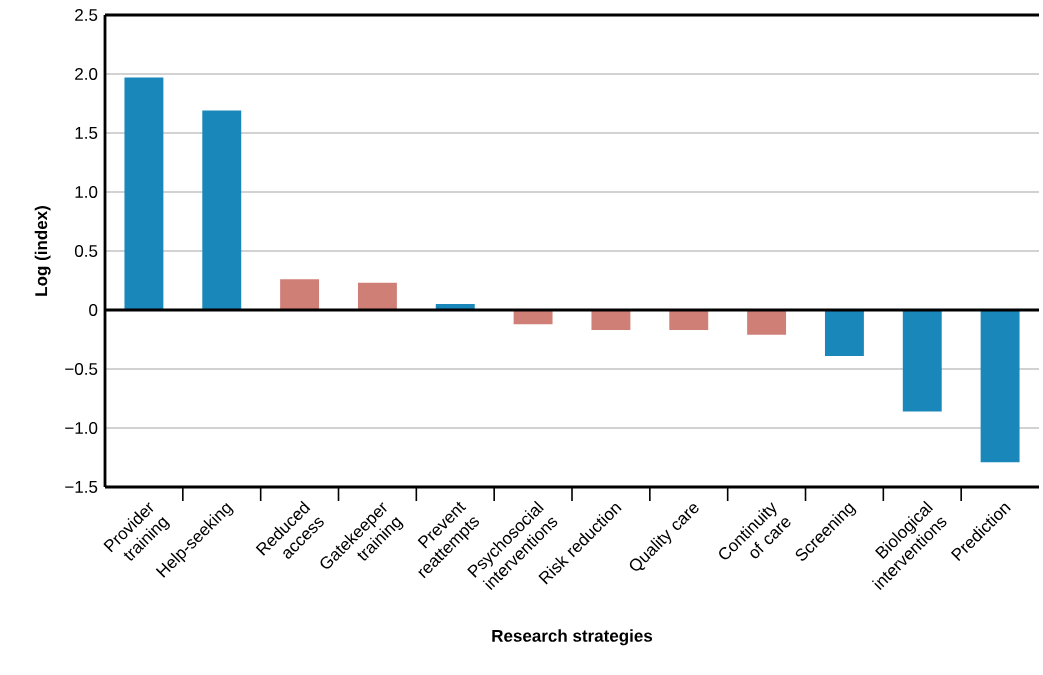 Image resolution: width=1043 pixels, height=675 pixels. I want to click on y-tick-label: 0.5, so click(86, 251).